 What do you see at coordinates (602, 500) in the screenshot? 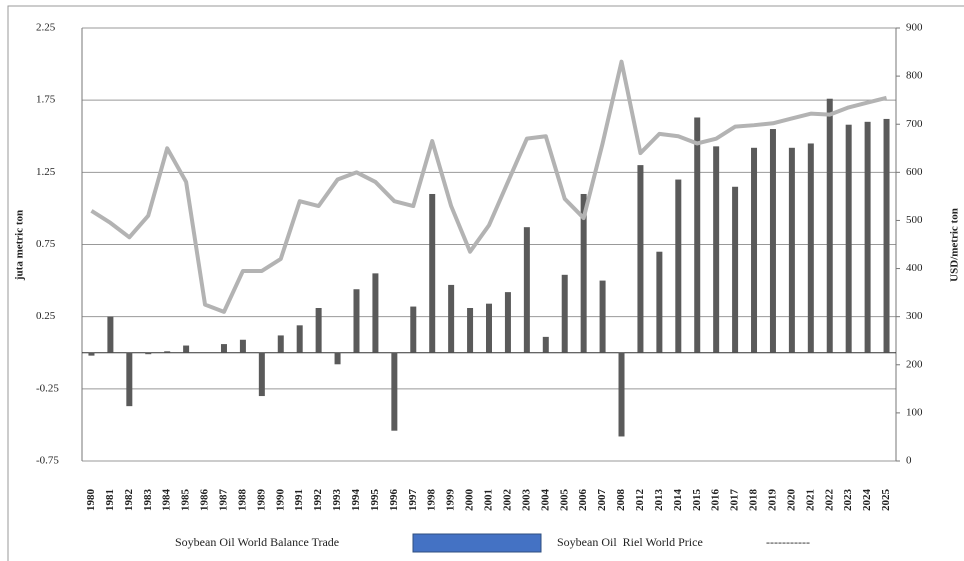
I see `x-tick-label: 2007` at bounding box center [602, 500].